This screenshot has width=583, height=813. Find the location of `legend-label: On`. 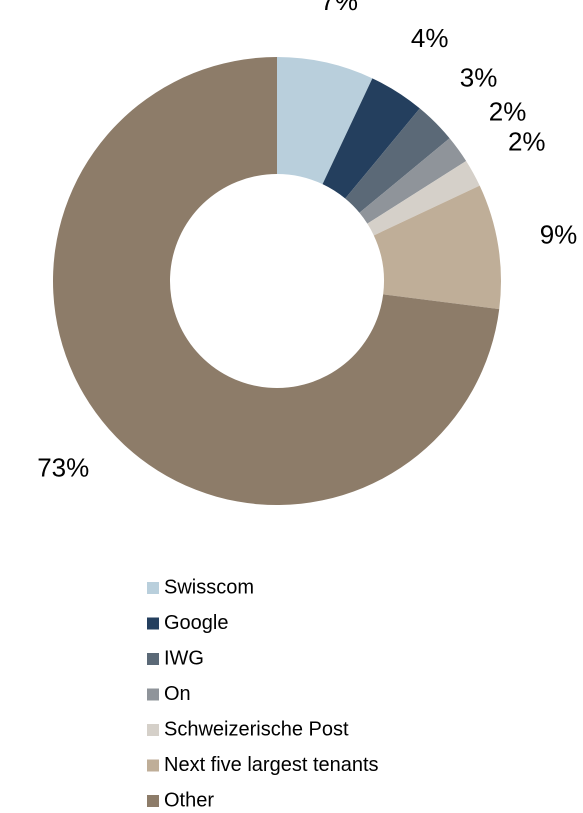

legend-label: On is located at coordinates (177, 694).